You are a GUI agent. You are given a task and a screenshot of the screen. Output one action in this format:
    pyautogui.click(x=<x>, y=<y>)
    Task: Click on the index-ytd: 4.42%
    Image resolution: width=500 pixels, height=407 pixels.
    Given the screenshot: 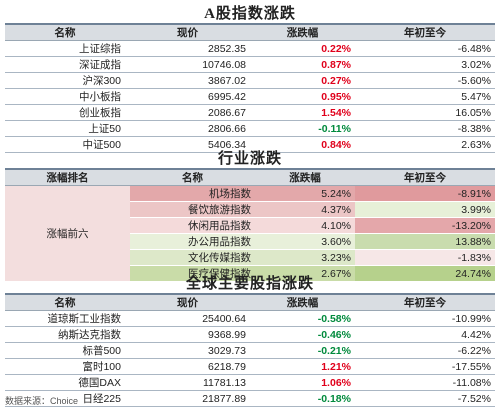 What is the action you would take?
    pyautogui.click(x=425, y=334)
    